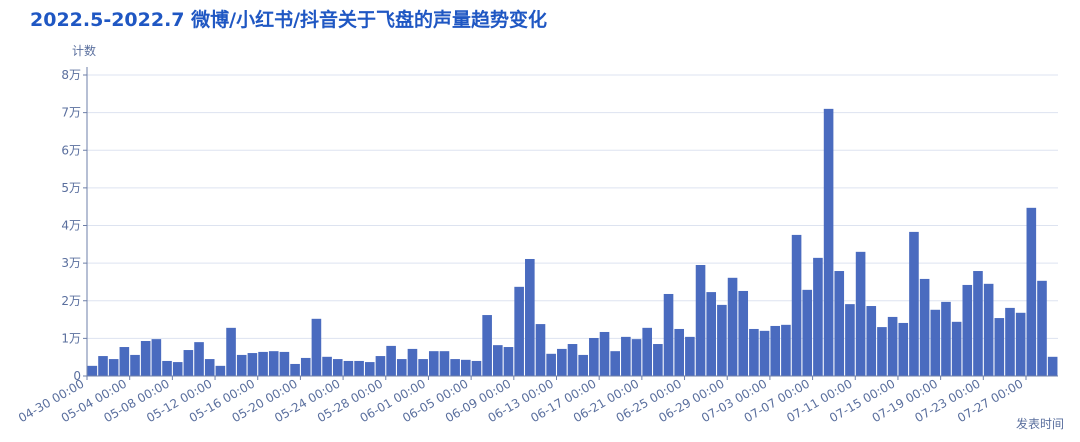  I want to click on chart-title: 2022.5-2022.7 微博/小红书/抖音关于飞盘的声量趋势变化, so click(288, 19).